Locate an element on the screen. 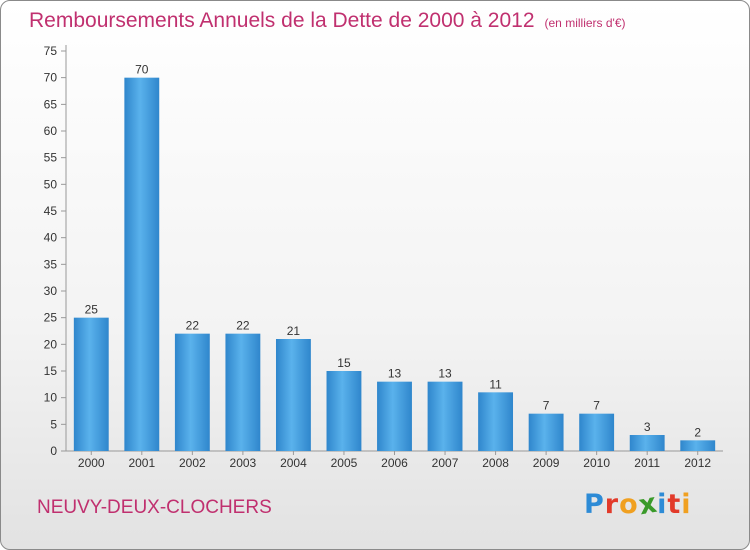  x-tick-label-2010: 2010 is located at coordinates (596, 463).